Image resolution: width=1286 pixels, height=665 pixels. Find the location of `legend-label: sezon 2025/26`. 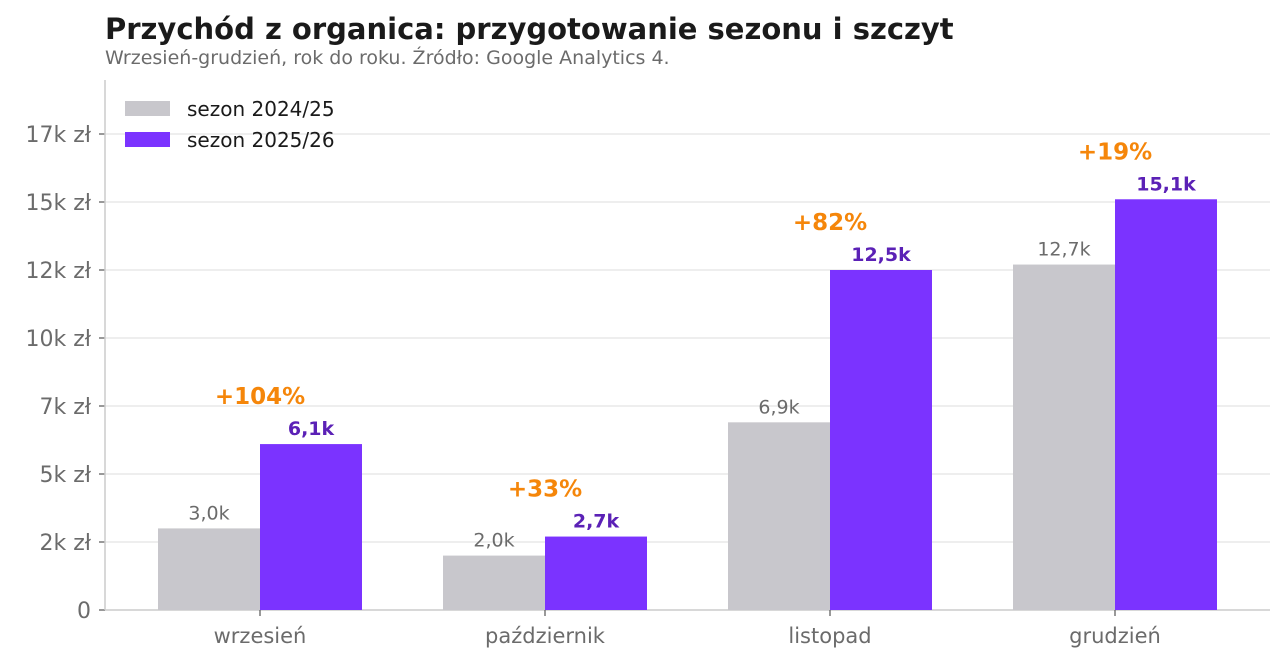

legend-label: sezon 2025/26 is located at coordinates (261, 140).